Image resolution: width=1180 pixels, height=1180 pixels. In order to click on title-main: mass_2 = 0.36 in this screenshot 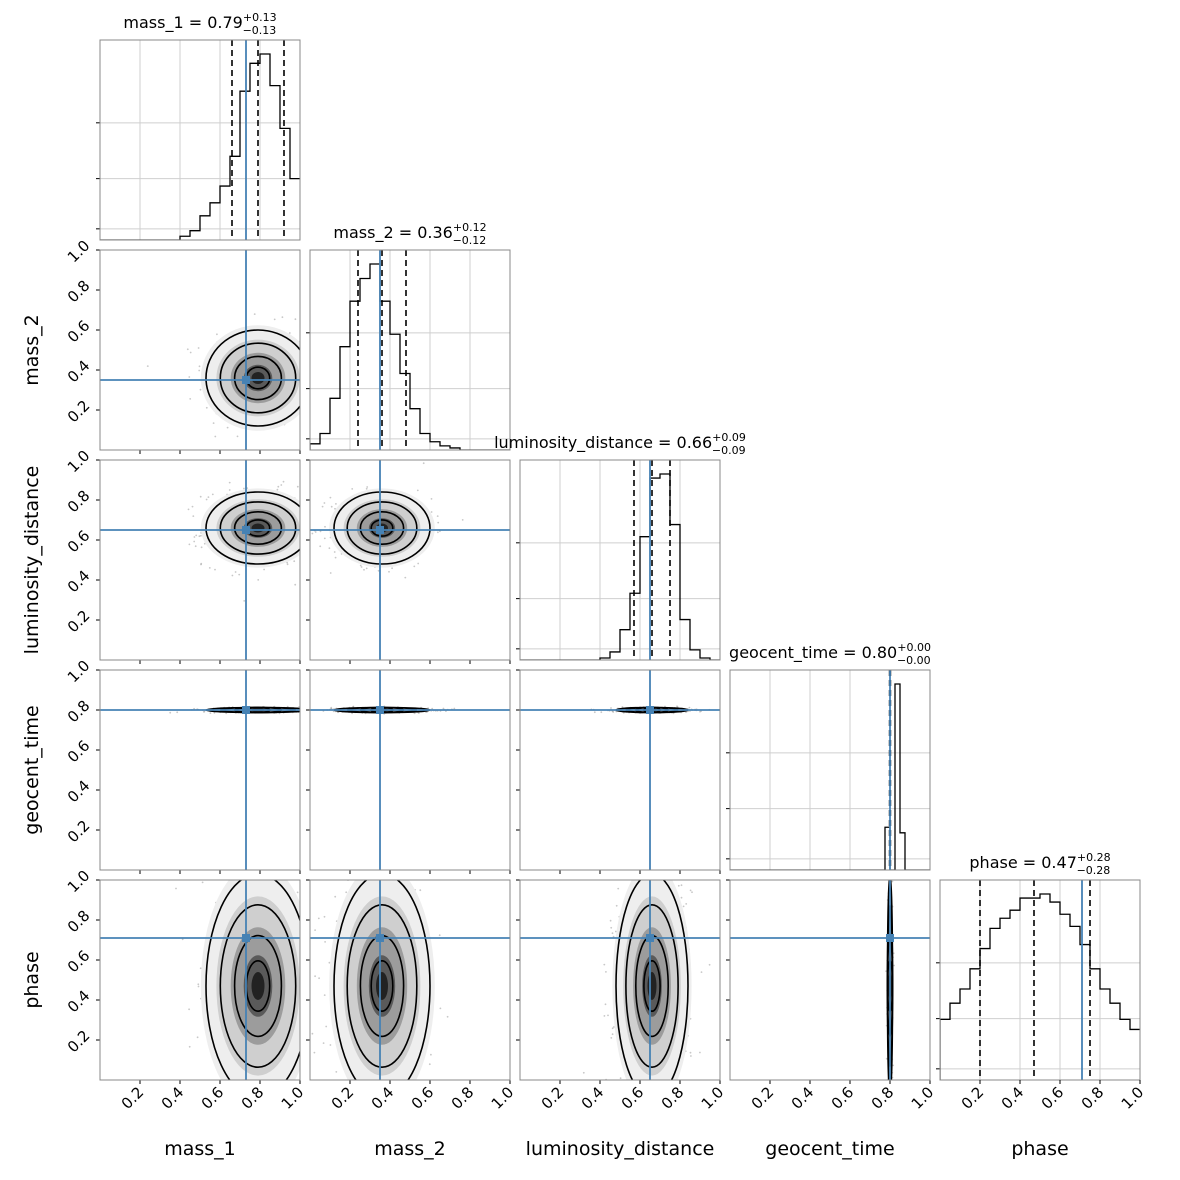, I will do `click(392, 233)`.